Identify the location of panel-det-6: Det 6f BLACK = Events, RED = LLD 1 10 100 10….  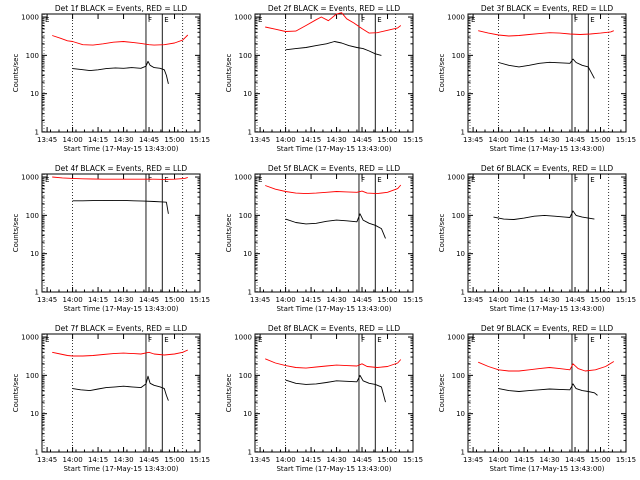
(537, 238).